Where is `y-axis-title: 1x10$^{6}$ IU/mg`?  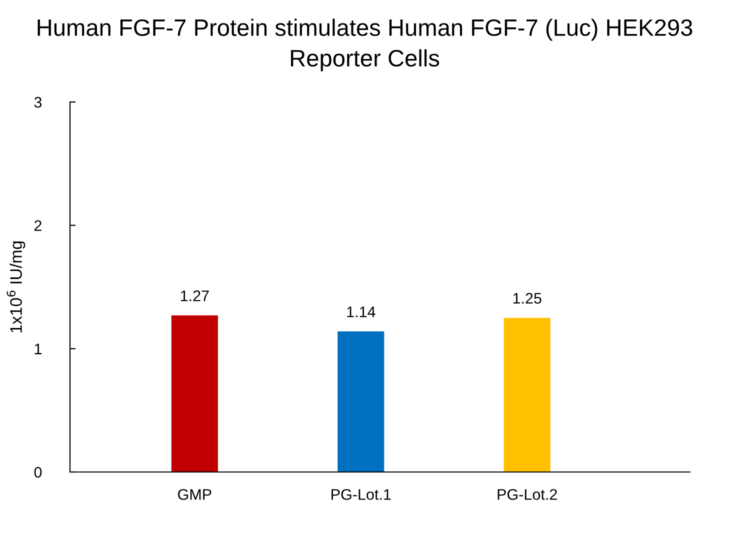
y-axis-title: 1x10$^{6}$ IU/mg is located at coordinates (16, 286).